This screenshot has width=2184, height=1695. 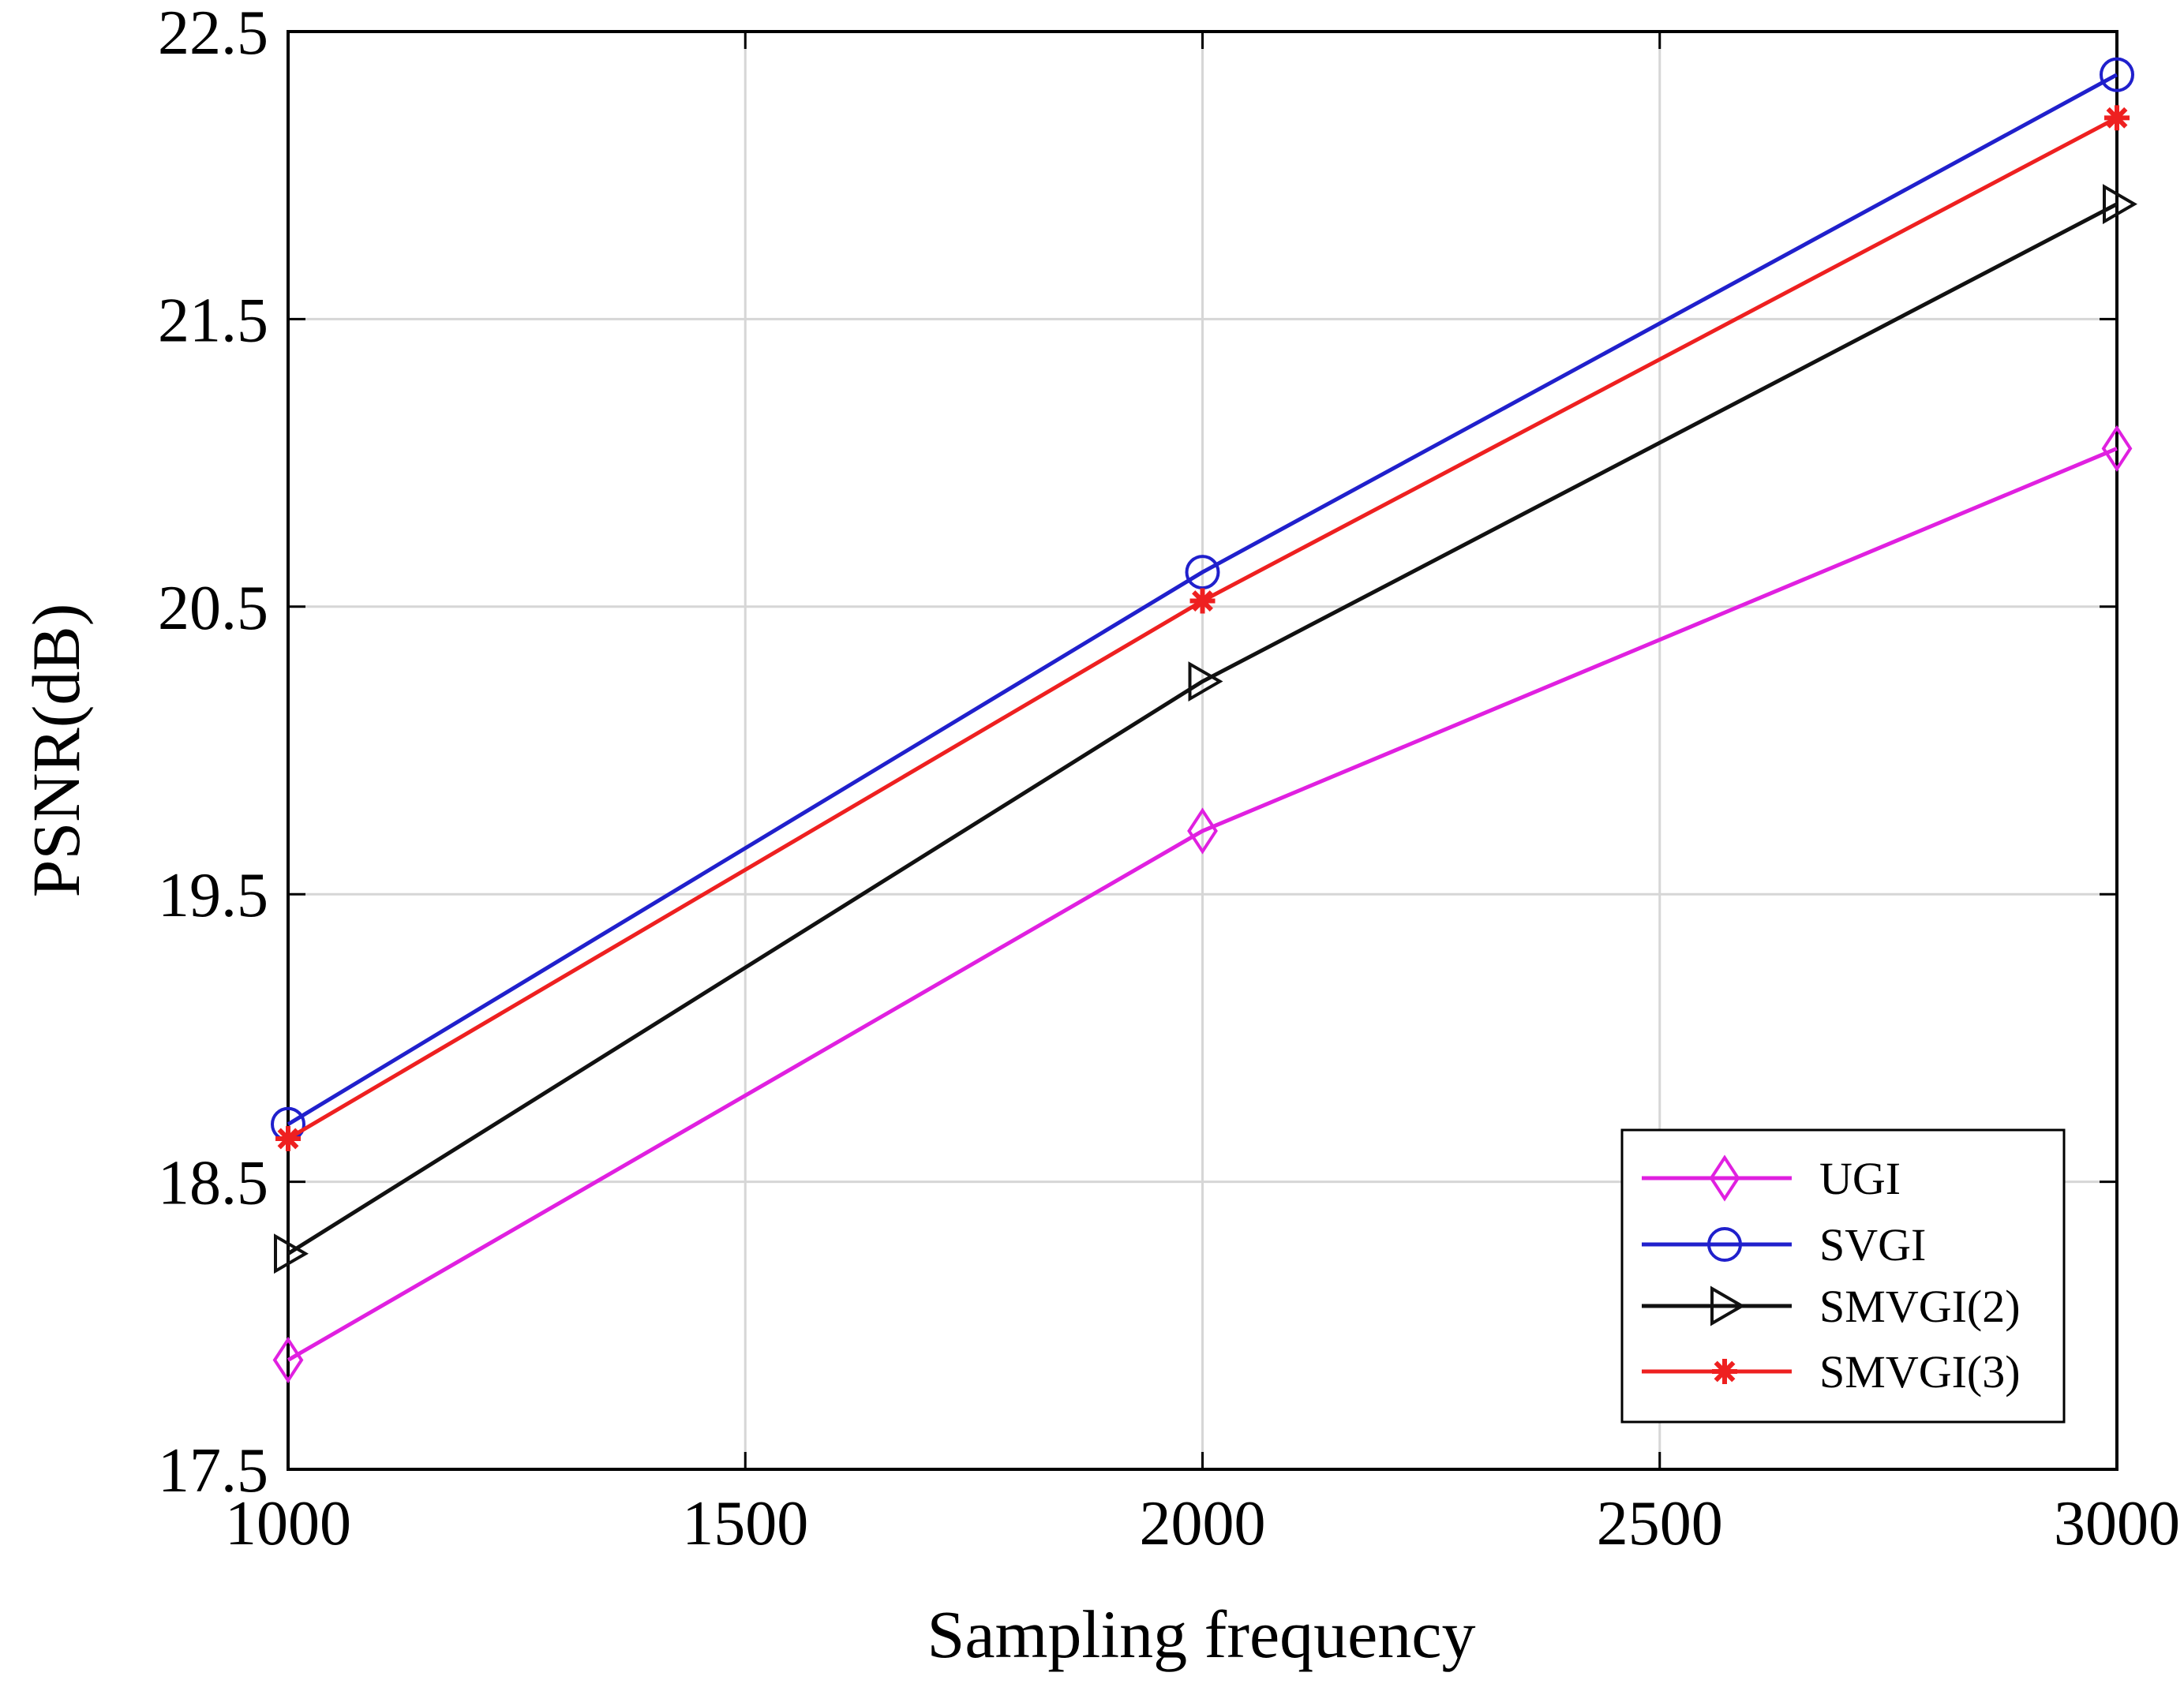 What do you see at coordinates (288, 1523) in the screenshot?
I see `x-tick-label: 1000` at bounding box center [288, 1523].